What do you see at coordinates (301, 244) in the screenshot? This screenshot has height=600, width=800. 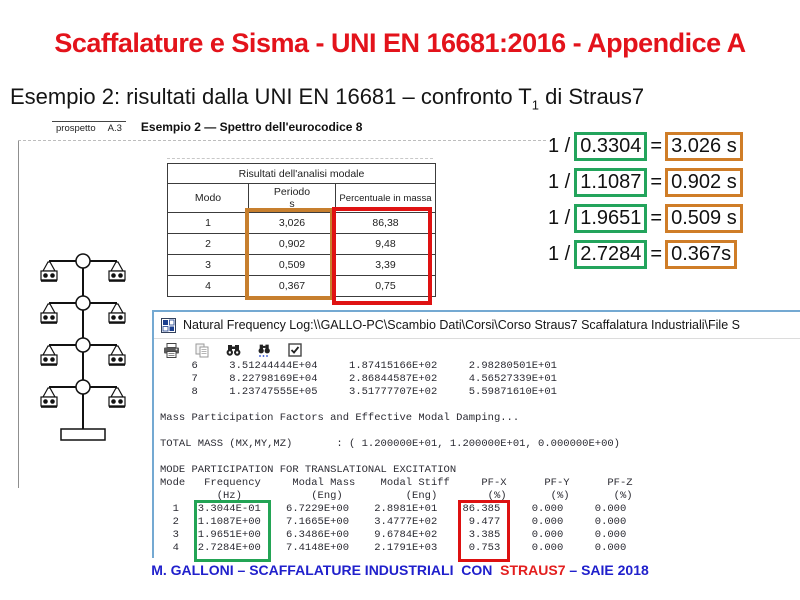 I see `table-row: 2 0,902 9,48` at bounding box center [301, 244].